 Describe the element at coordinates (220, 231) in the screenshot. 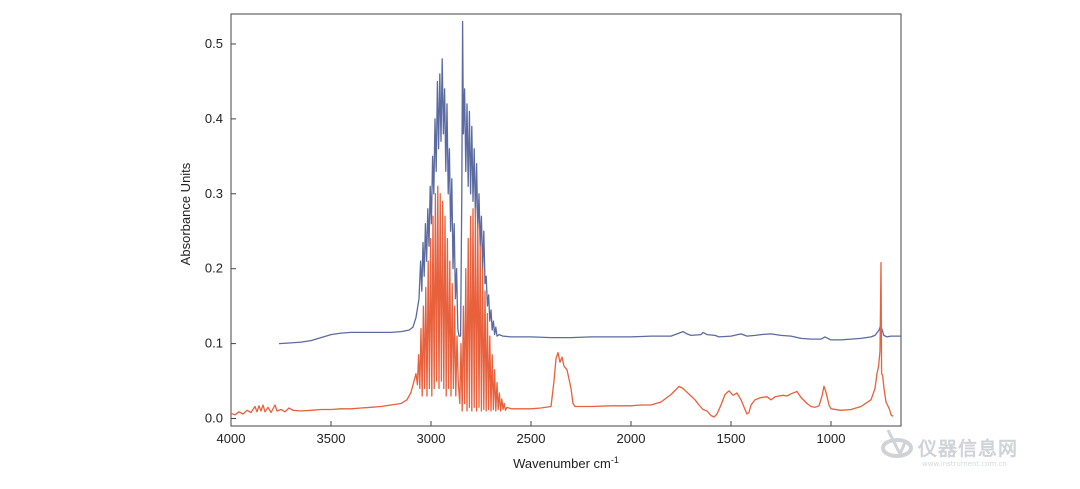

I see `y-axis: 0.0 0.1 0.2 0.3 0.4 0.5` at that location.